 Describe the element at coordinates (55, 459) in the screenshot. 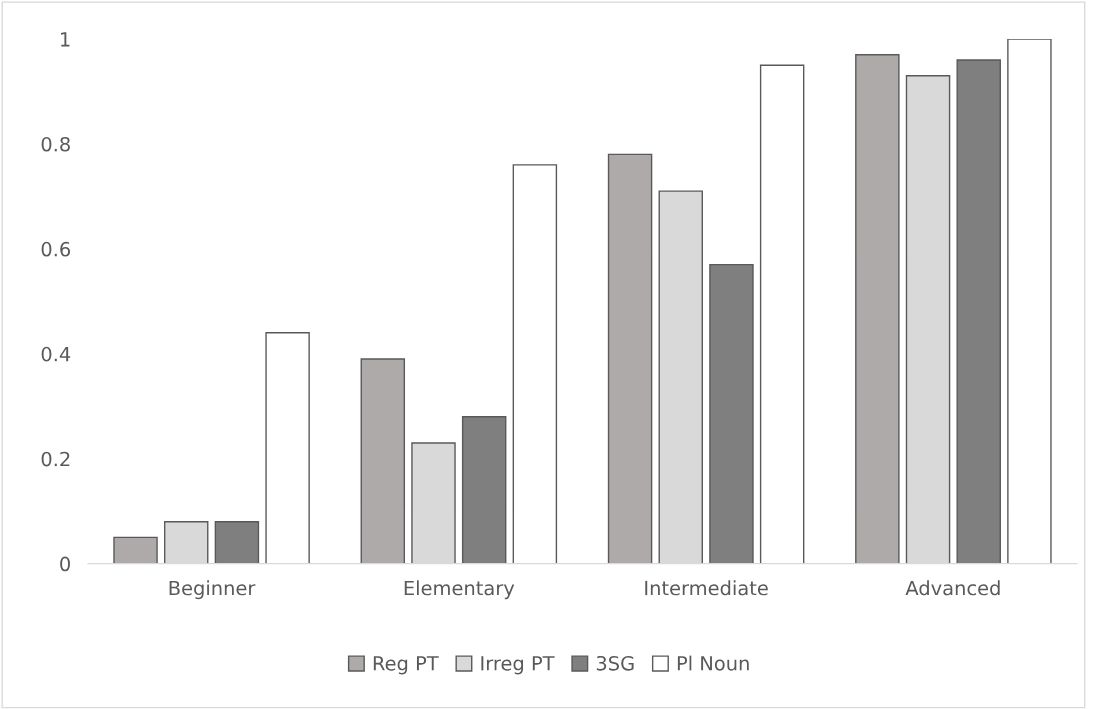

I see `y-tick-label: 0.2` at that location.